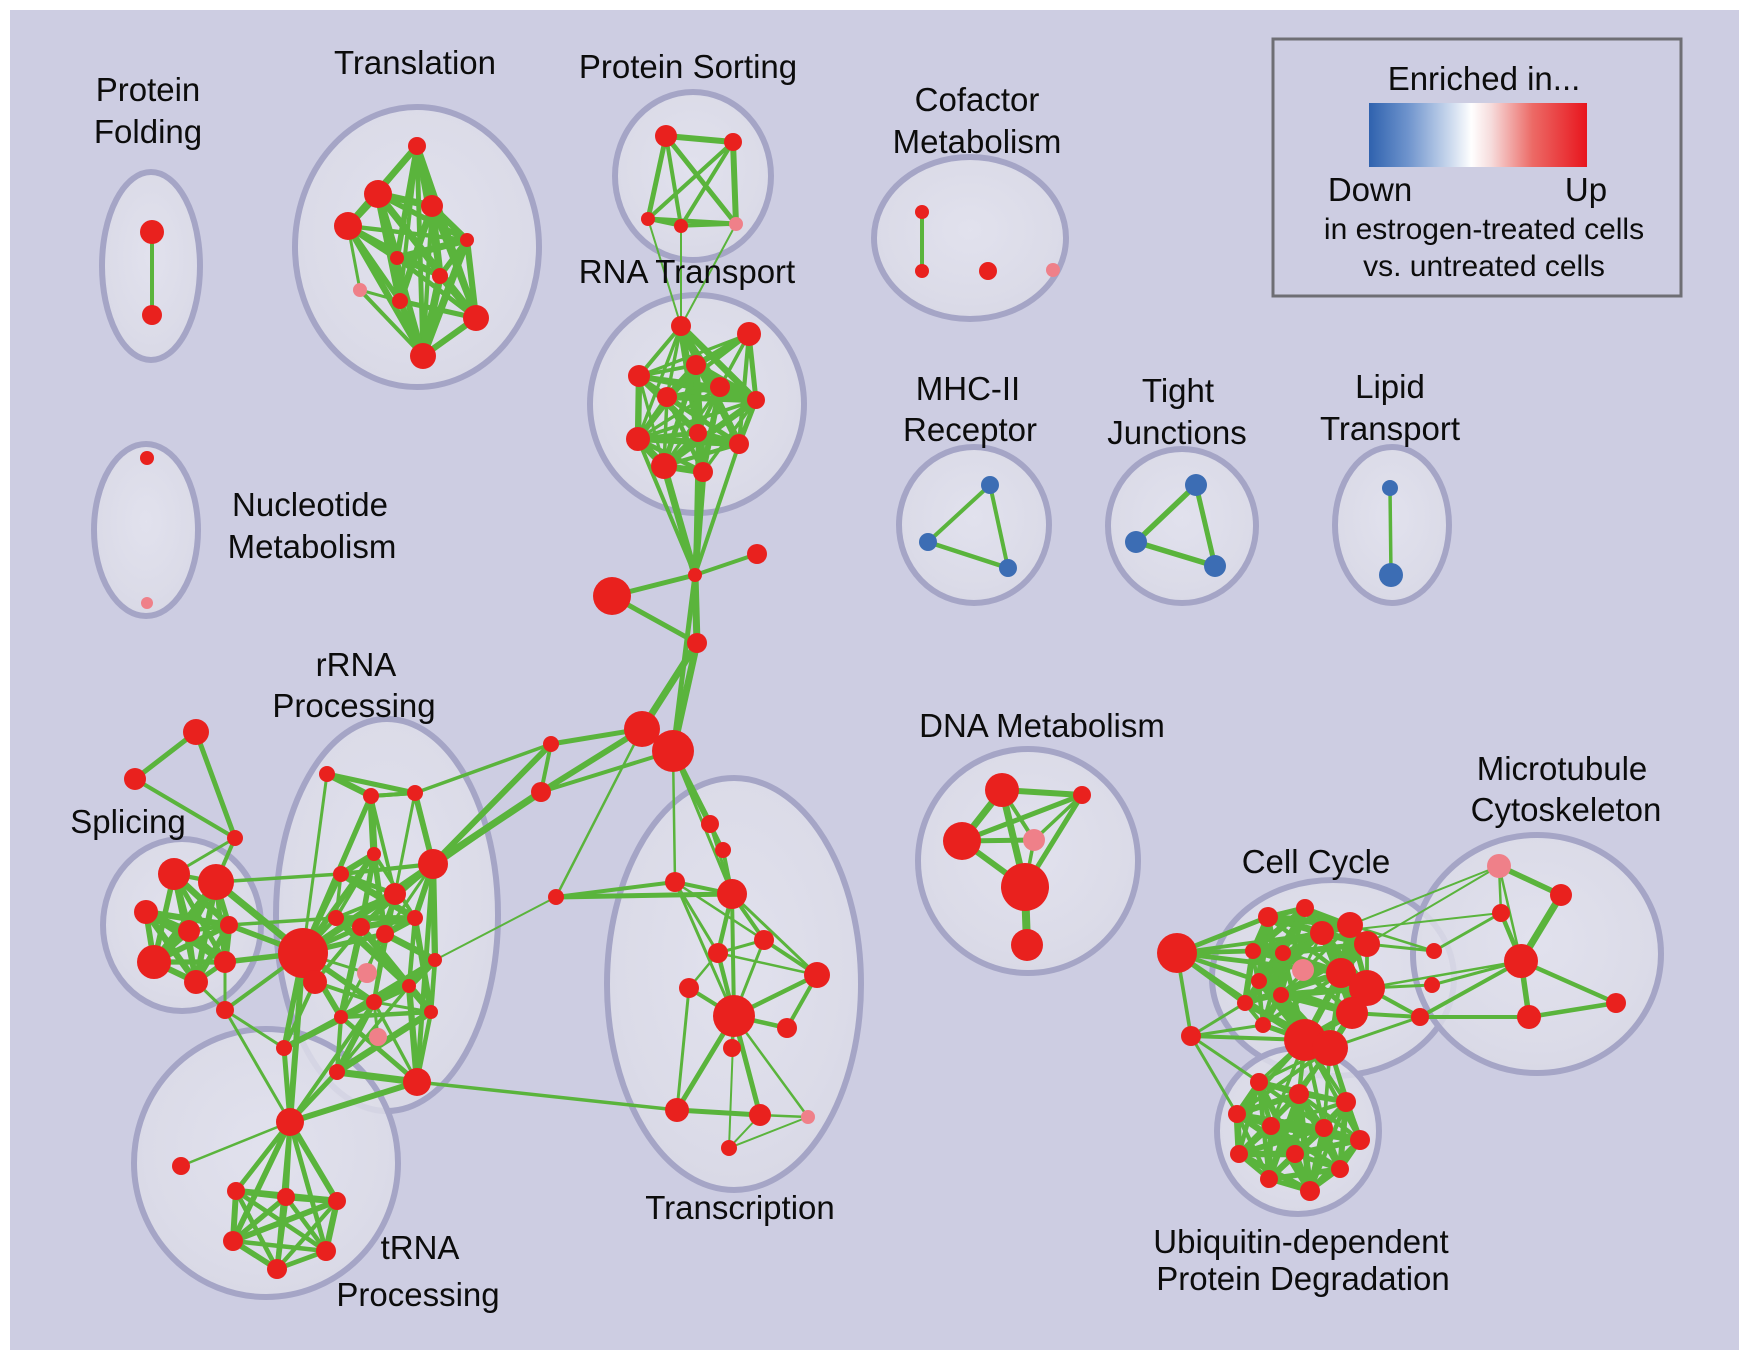  Describe the element at coordinates (688, 66) in the screenshot. I see `svg-text: Protein Sorting` at that location.